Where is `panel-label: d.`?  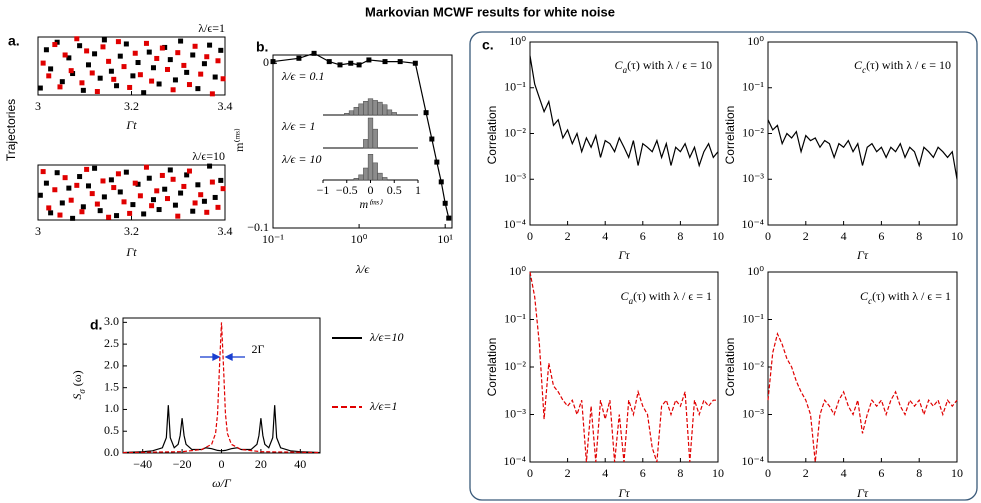
panel-label: d. is located at coordinates (96, 325).